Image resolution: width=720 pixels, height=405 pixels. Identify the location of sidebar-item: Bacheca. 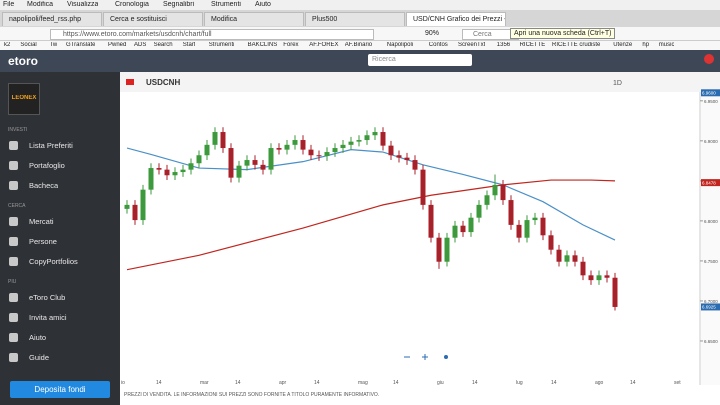
(44, 185).